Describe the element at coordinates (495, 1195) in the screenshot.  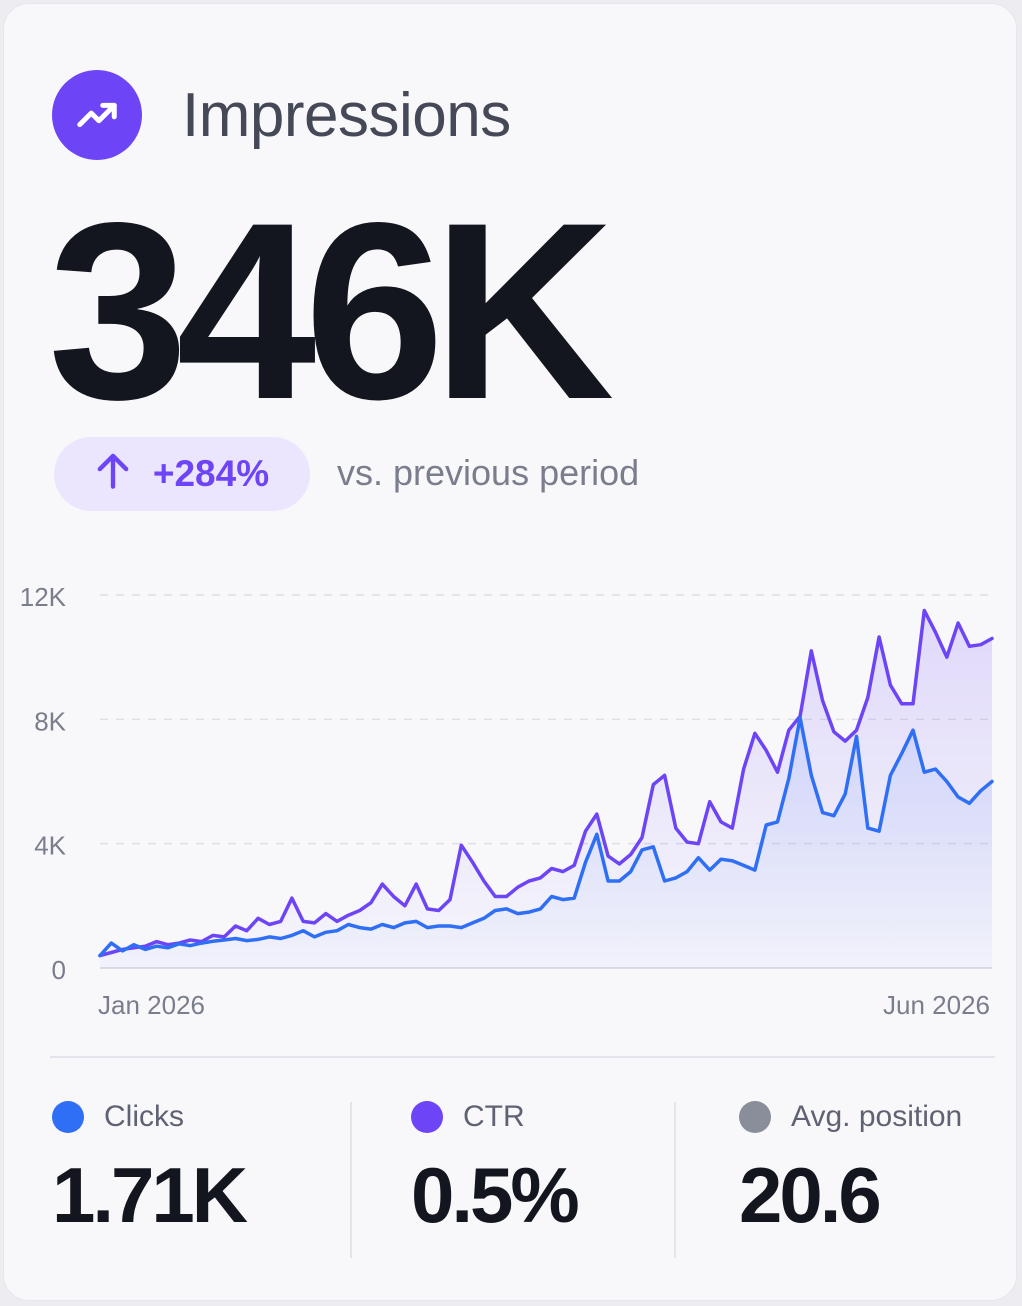
I see `metric-value: 0.5%` at that location.